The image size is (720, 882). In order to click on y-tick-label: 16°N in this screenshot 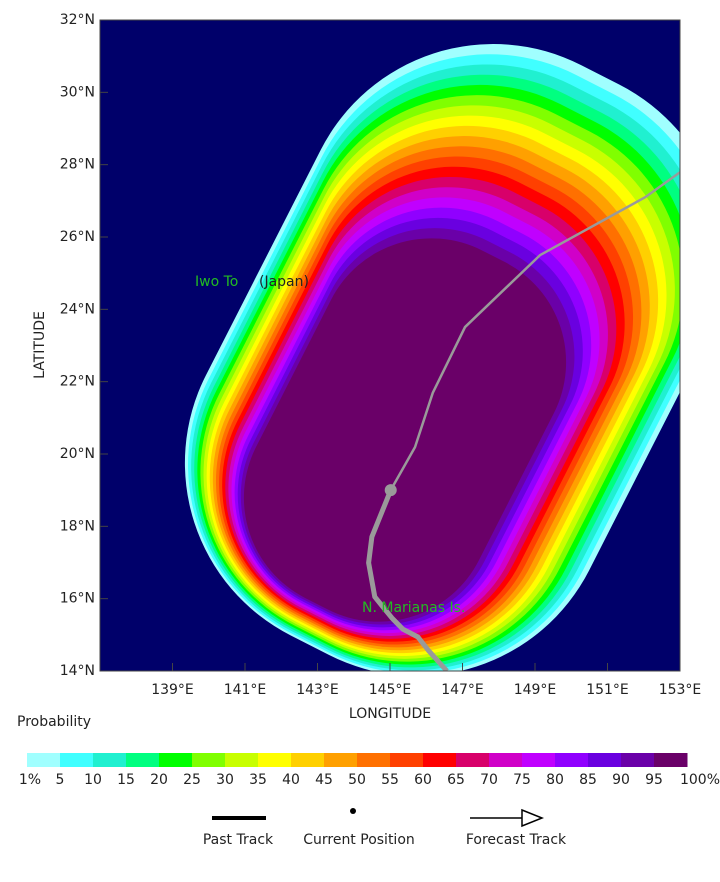, I will do `click(77, 599)`.